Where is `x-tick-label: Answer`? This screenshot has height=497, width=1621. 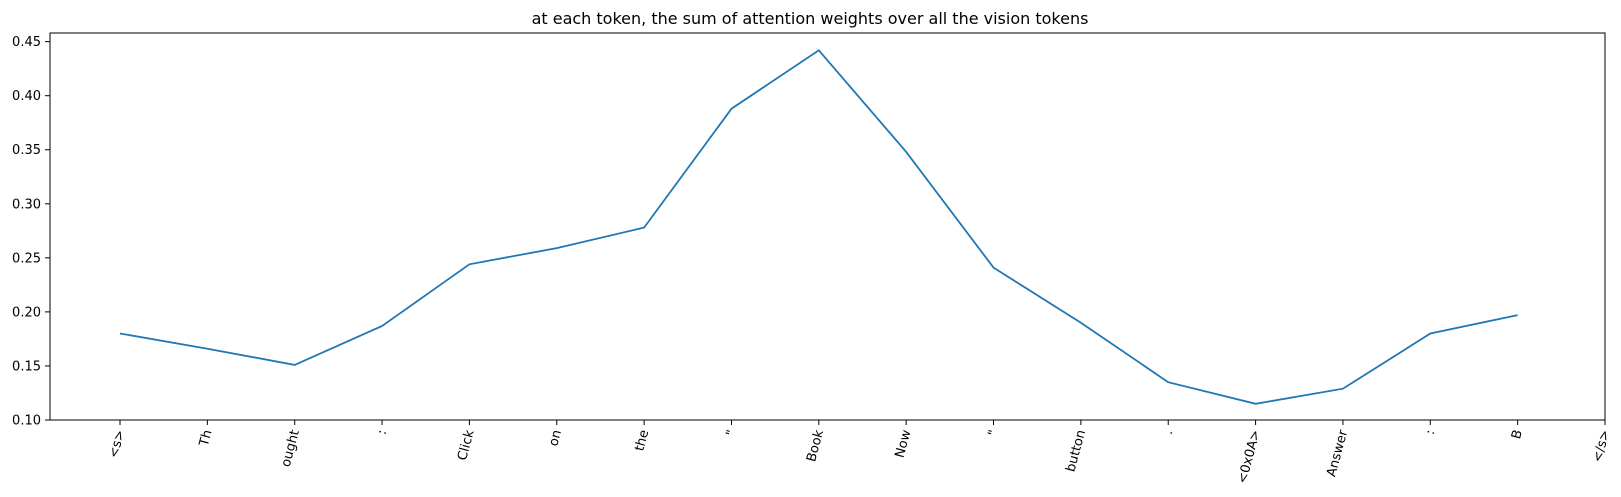
x-tick-label: Answer is located at coordinates (1337, 453).